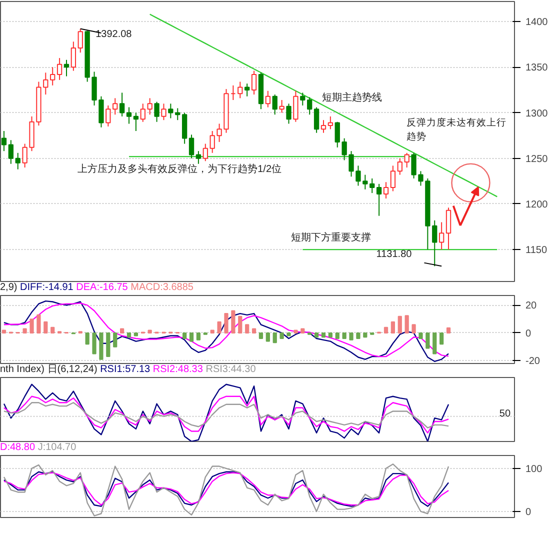 This screenshot has height=550, width=550. I want to click on y-tick-label: 1250, so click(537, 159).